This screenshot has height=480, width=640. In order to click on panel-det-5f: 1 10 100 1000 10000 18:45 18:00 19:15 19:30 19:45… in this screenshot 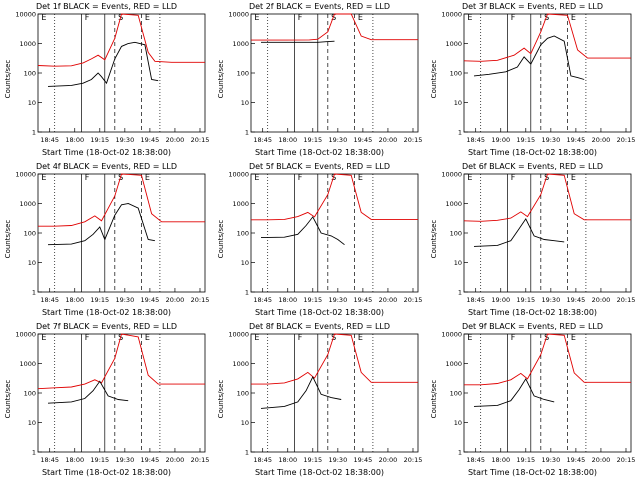, I will do `click(319, 240)`.